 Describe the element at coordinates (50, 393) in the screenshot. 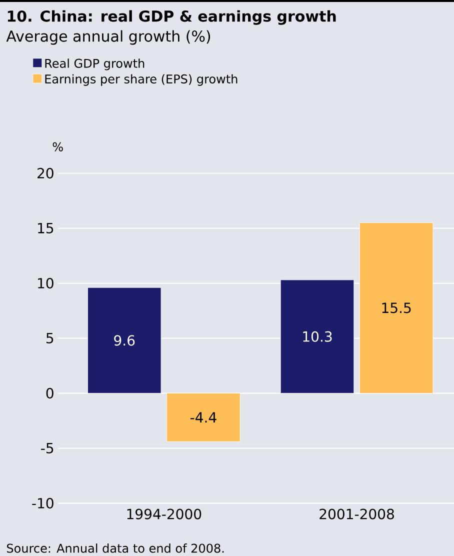

I see `y-tick-label: 0` at that location.